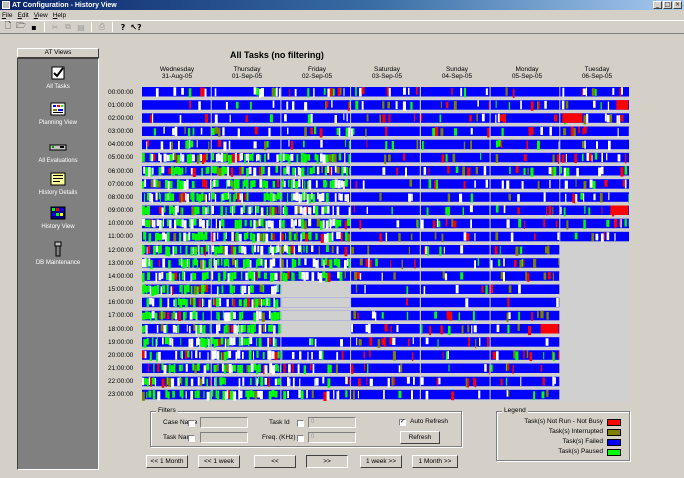  Describe the element at coordinates (435, 461) in the screenshot. I see `forward-1-month-button: 1 Month >>` at that location.